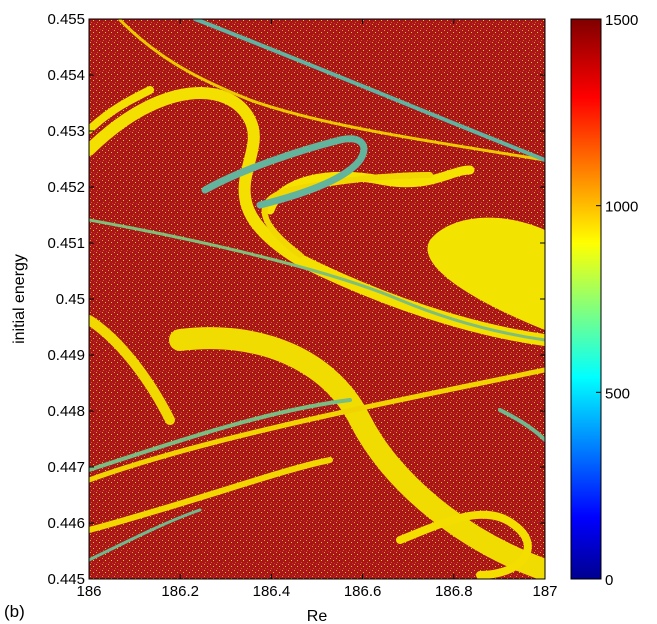 Image resolution: width=657 pixels, height=624 pixels. I want to click on x-tick-label: 186.4, so click(272, 591).